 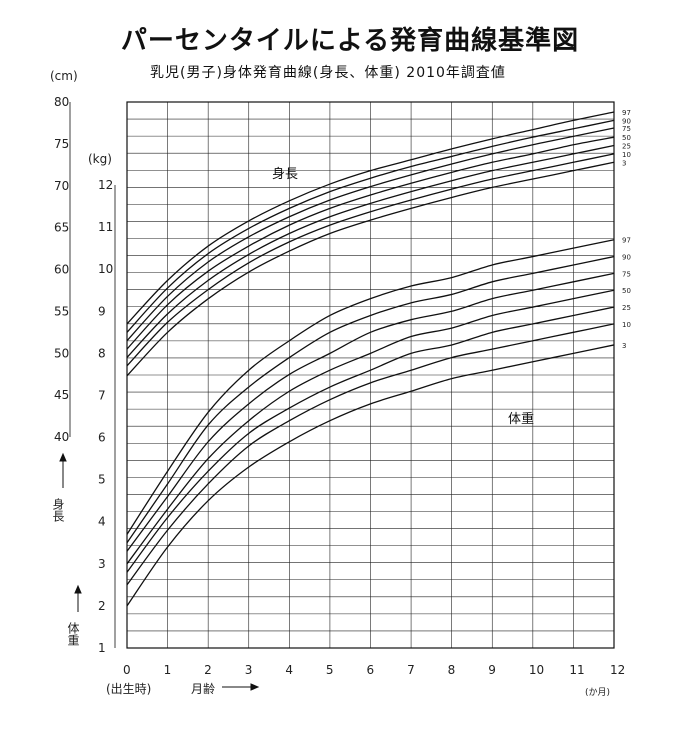 What do you see at coordinates (626, 129) in the screenshot?
I see `height-percentile-label: 75` at bounding box center [626, 129].